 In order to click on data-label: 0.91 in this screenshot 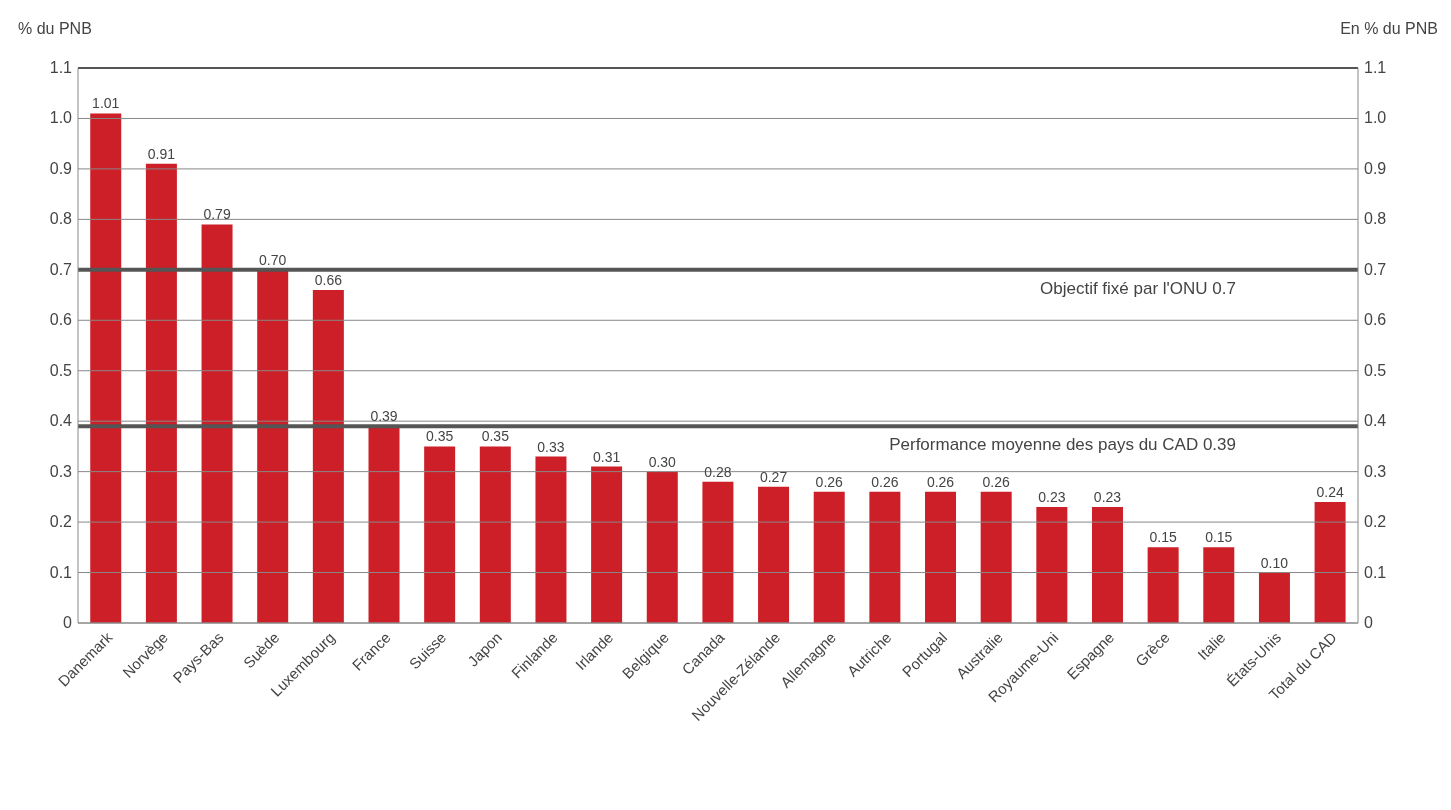, I will do `click(161, 153)`.